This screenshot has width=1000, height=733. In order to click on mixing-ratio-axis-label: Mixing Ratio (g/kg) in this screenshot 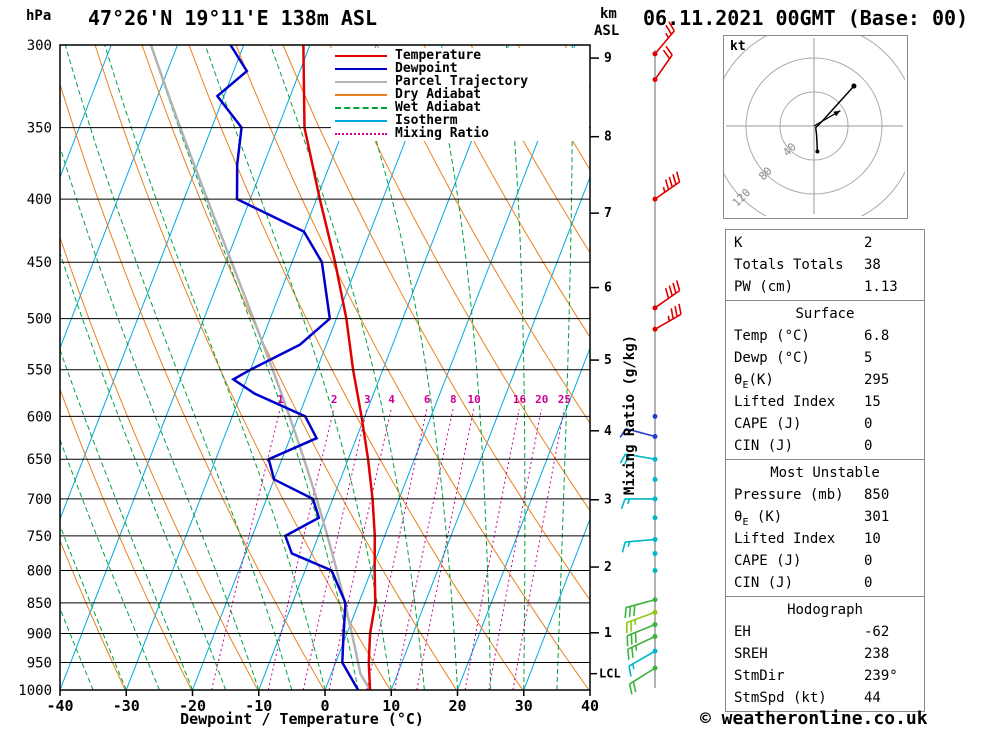, I will do `click(630, 415)`.